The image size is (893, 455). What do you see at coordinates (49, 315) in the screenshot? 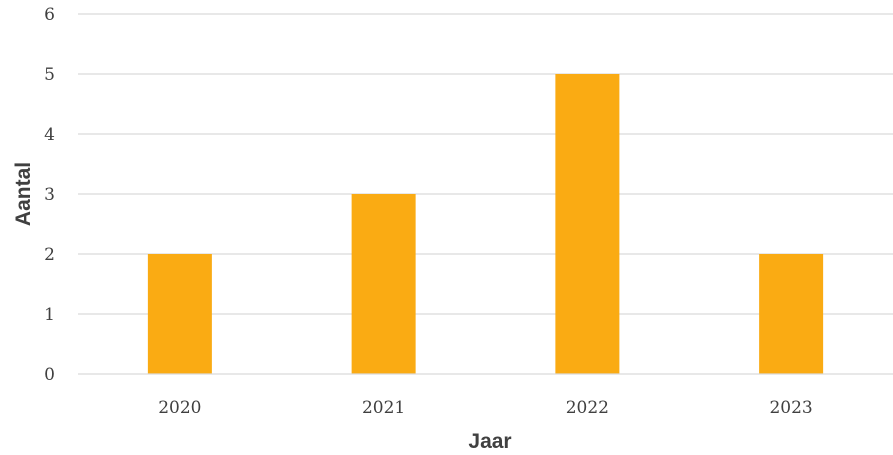
I see `y-tick-label: 1` at bounding box center [49, 315].